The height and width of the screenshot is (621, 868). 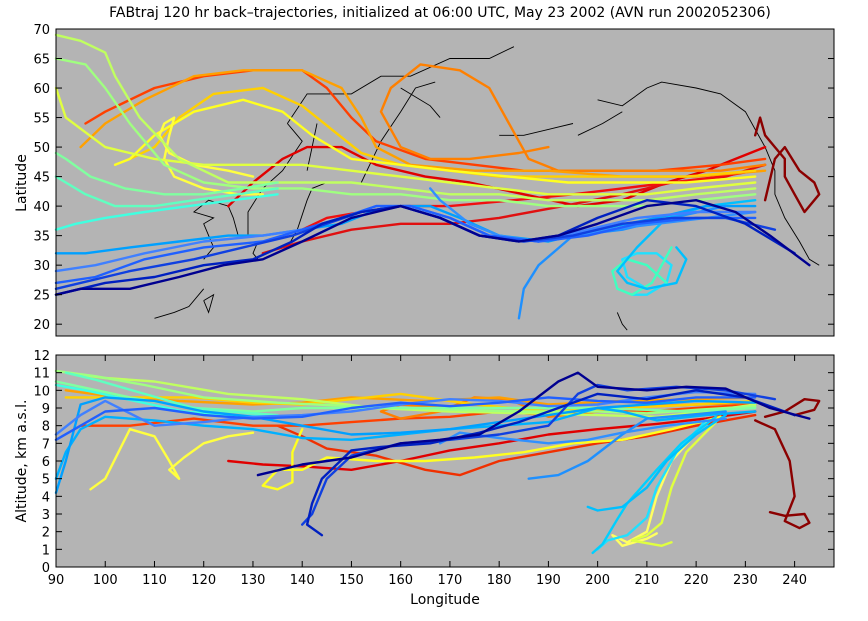 I want to click on altitude-y-tick-label: 3, so click(x=46, y=515).